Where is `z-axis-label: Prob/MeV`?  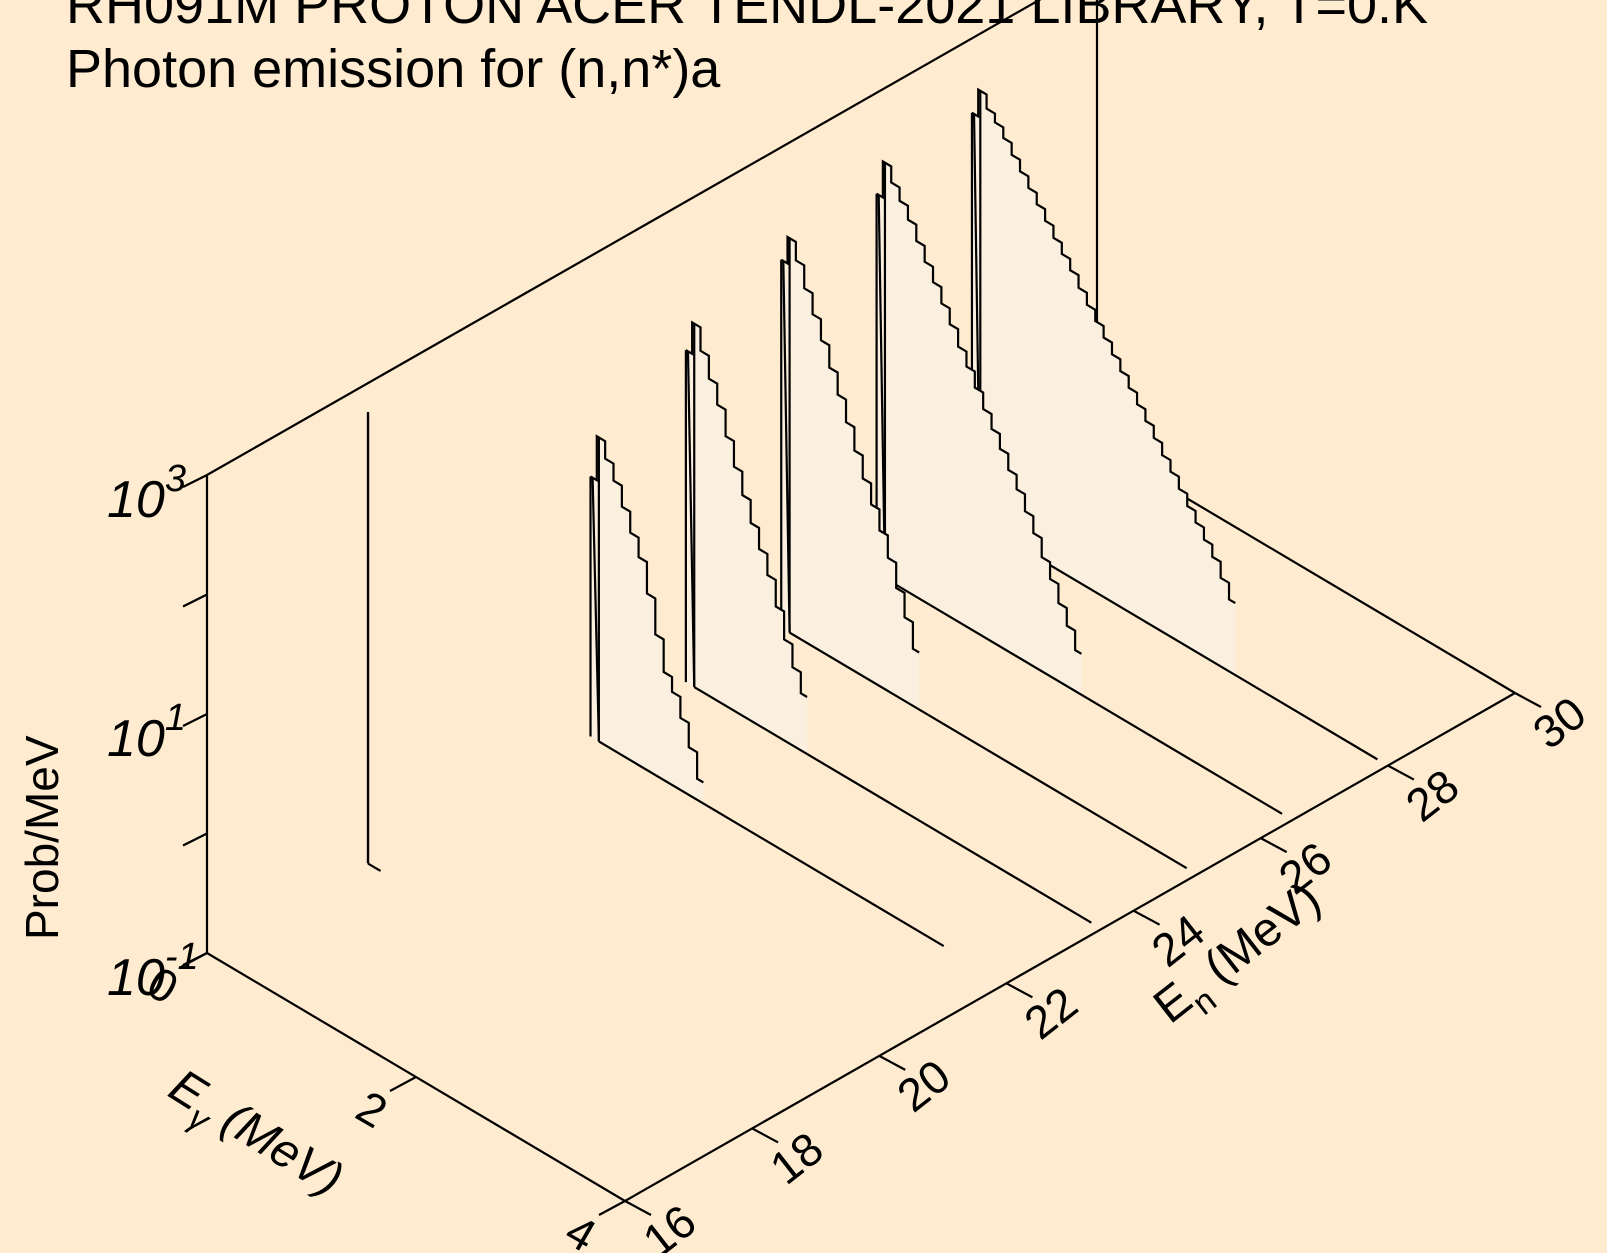 z-axis-label: Prob/MeV is located at coordinates (42, 837).